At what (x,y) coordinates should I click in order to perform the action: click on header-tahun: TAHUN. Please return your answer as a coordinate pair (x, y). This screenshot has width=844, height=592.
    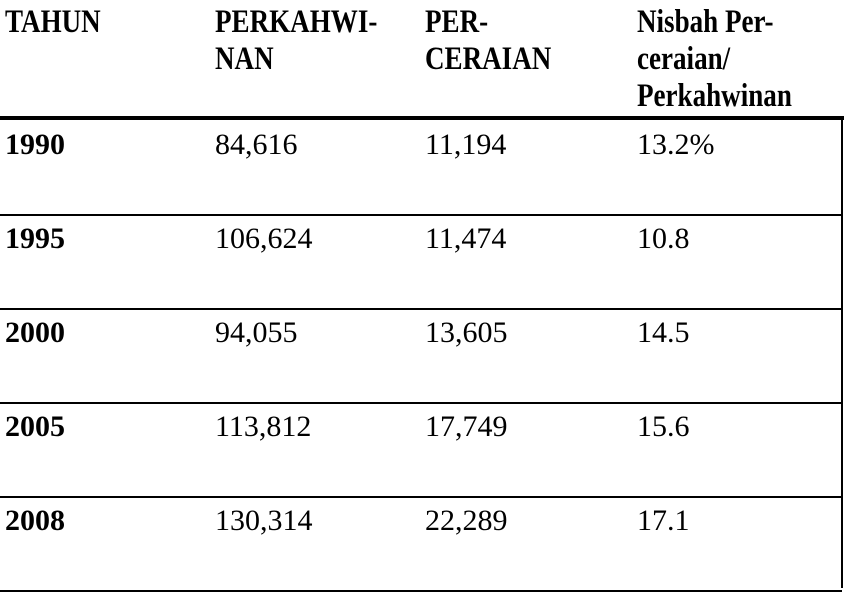
    Looking at the image, I should click on (53, 22).